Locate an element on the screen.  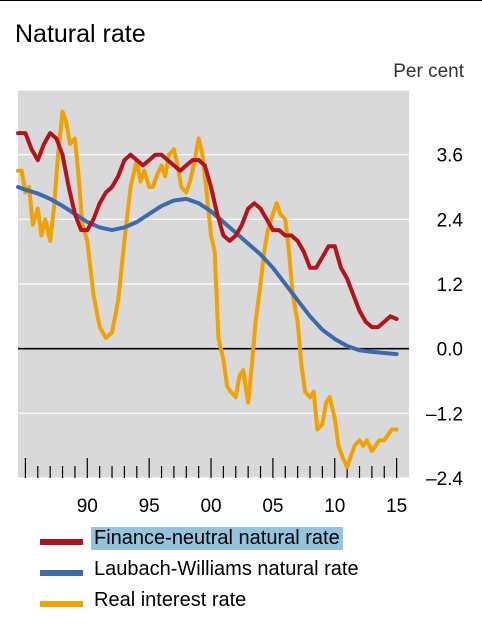
legend-label-real-interest: Real interest rate is located at coordinates (170, 600).